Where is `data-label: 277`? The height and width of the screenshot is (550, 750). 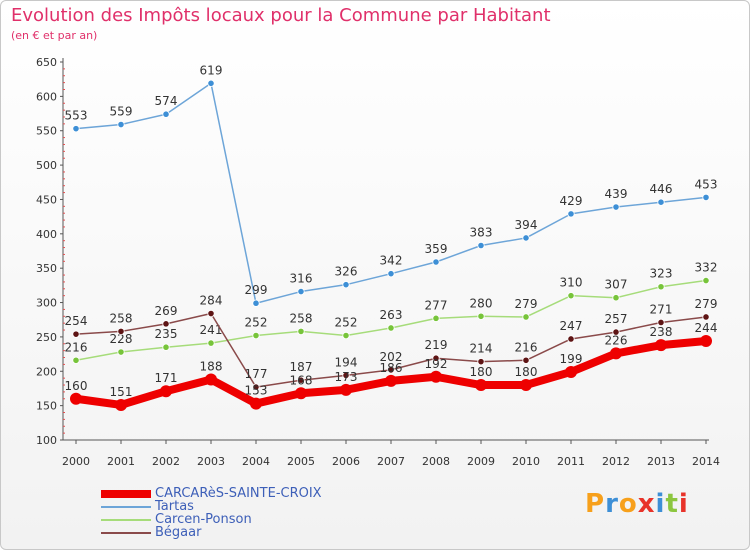
data-label: 277 is located at coordinates (436, 305).